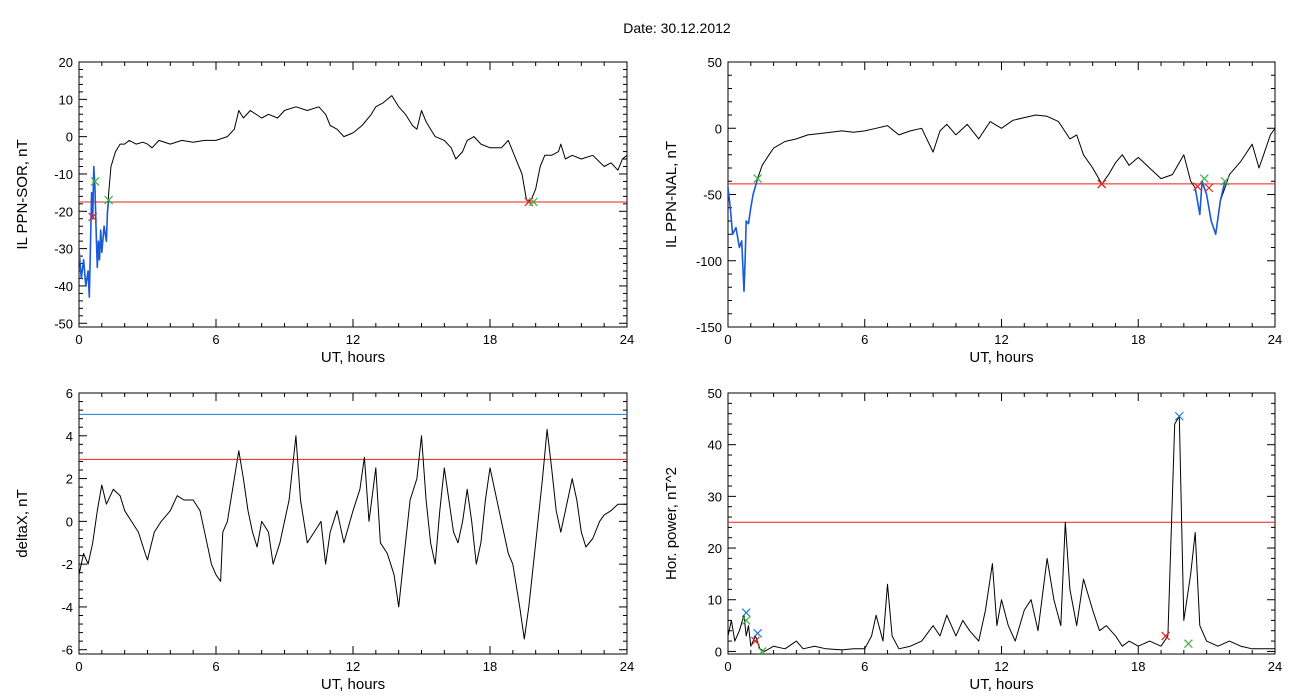 This screenshot has height=700, width=1300. What do you see at coordinates (715, 445) in the screenshot?
I see `y-tick-label: 40` at bounding box center [715, 445].